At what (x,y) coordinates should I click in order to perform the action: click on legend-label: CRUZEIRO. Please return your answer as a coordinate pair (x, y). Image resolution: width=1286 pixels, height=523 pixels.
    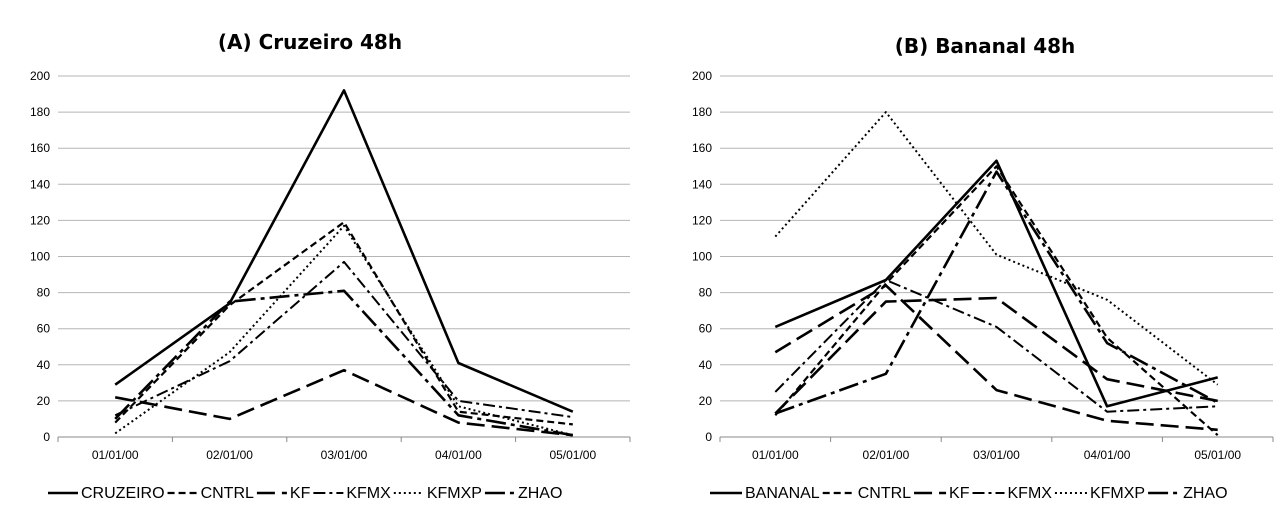
    Looking at the image, I should click on (123, 493).